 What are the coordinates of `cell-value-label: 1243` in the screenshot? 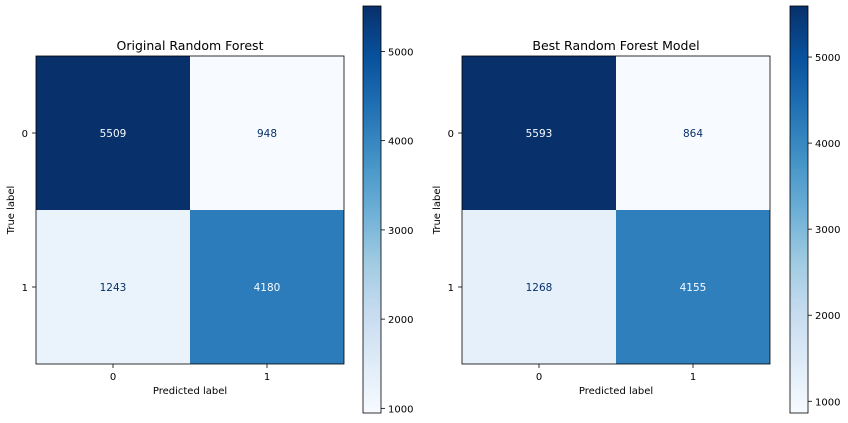 It's located at (113, 288).